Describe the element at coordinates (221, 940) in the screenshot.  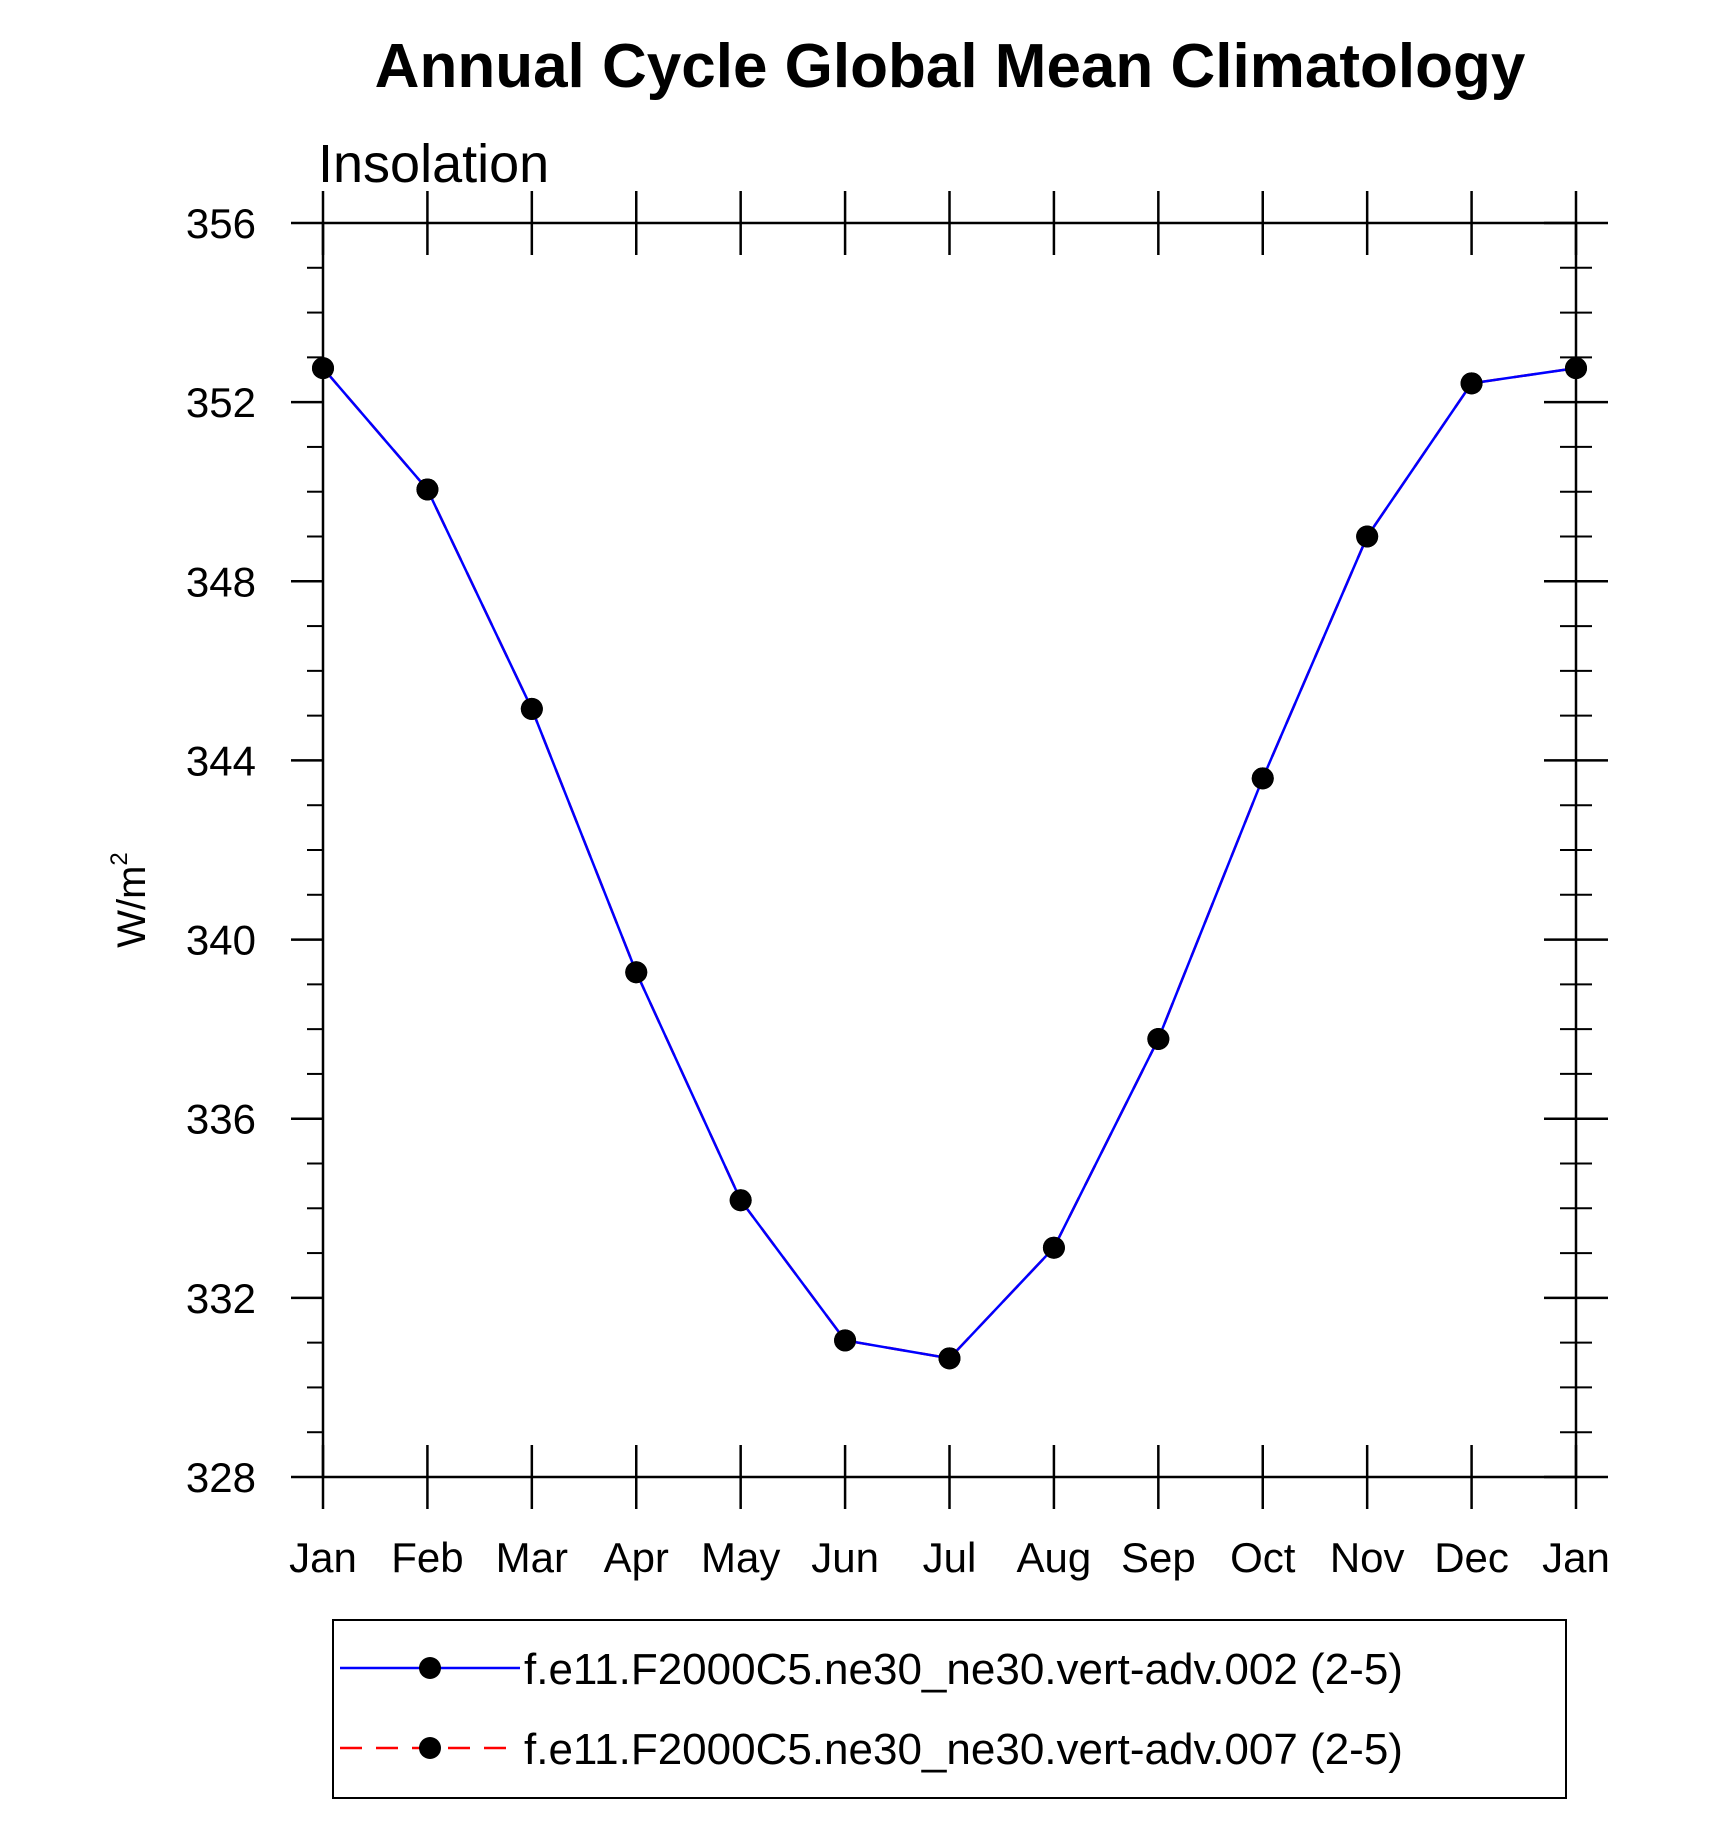
I see `y-tick-label: 340` at that location.